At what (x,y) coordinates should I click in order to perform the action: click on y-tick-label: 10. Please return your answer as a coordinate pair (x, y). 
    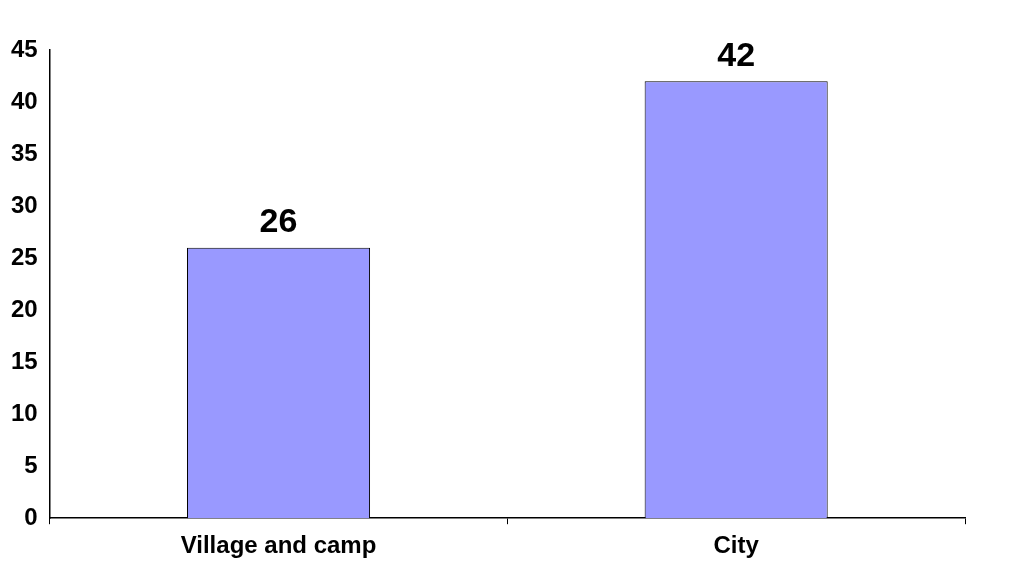
    Looking at the image, I should click on (24, 412).